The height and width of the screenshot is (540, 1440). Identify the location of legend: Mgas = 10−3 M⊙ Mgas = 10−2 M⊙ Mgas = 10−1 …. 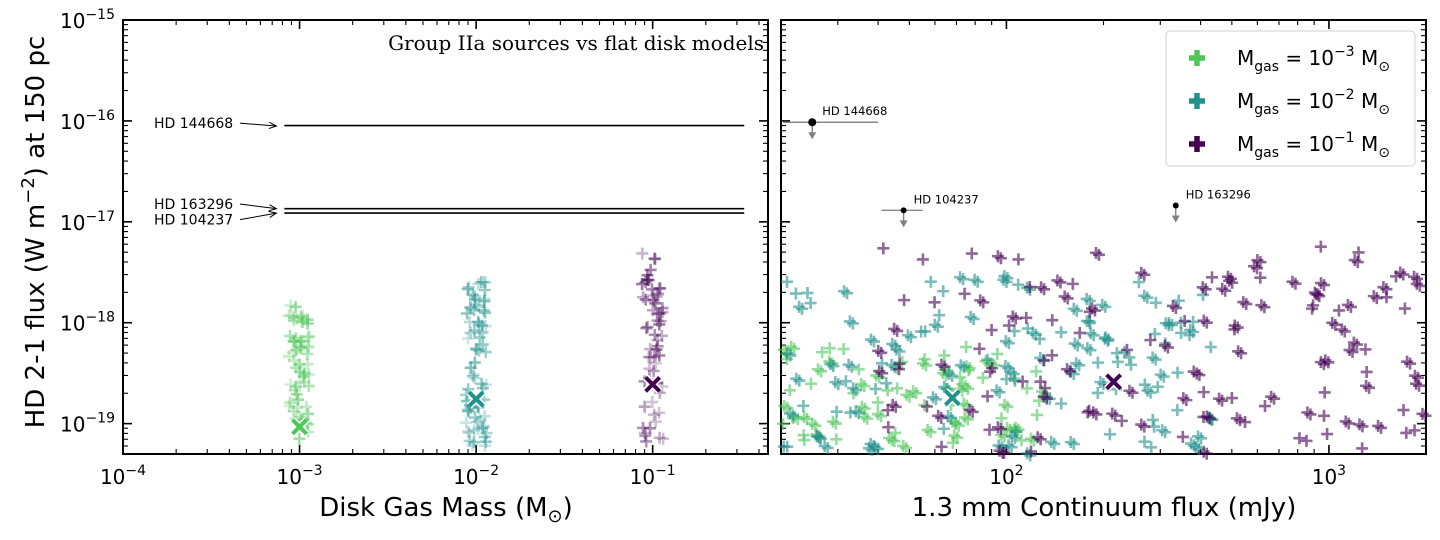
(1290, 98).